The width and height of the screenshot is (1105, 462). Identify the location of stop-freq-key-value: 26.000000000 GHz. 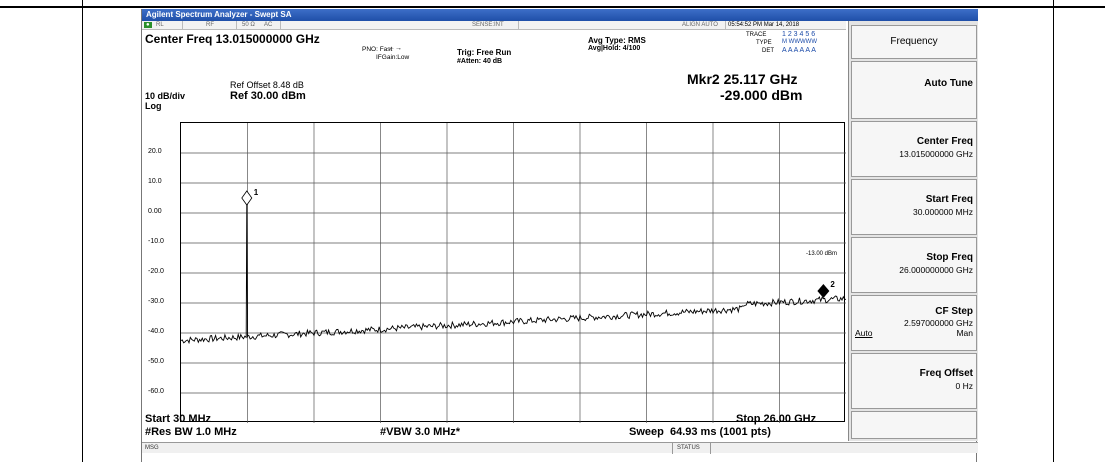
(936, 270).